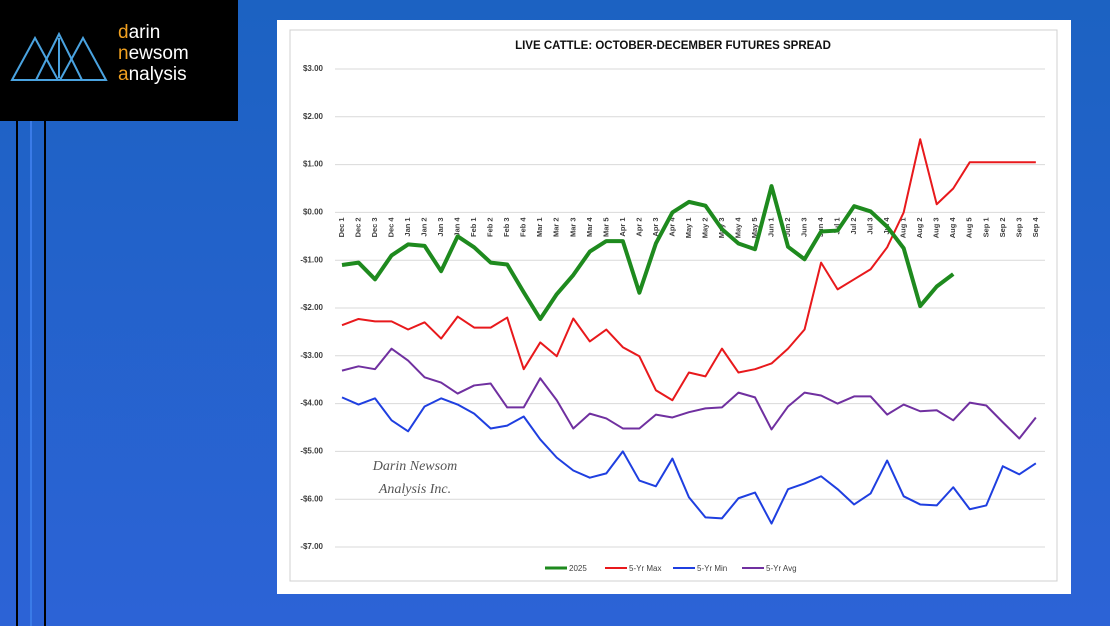  I want to click on y-tick-label: -$4.00, so click(311, 403).